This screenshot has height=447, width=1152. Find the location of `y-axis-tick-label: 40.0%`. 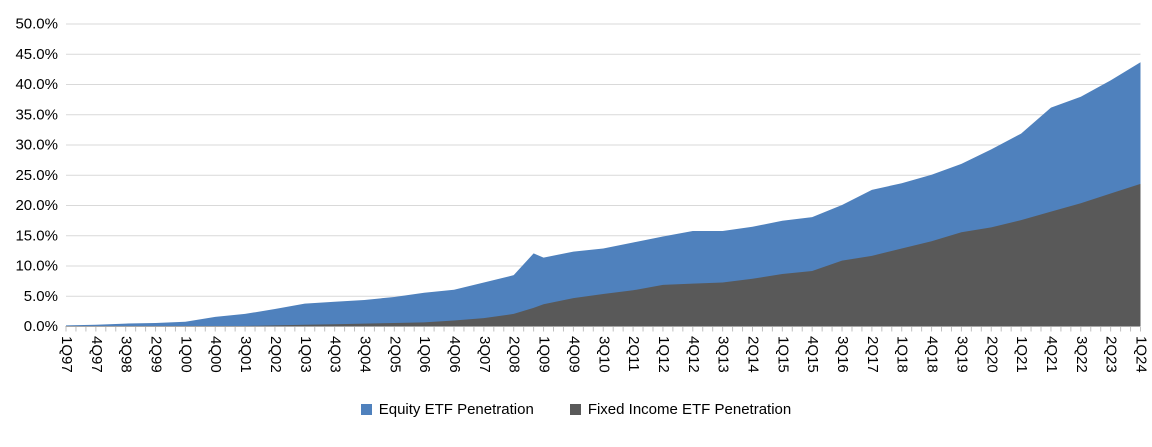

y-axis-tick-label: 40.0% is located at coordinates (36, 84).